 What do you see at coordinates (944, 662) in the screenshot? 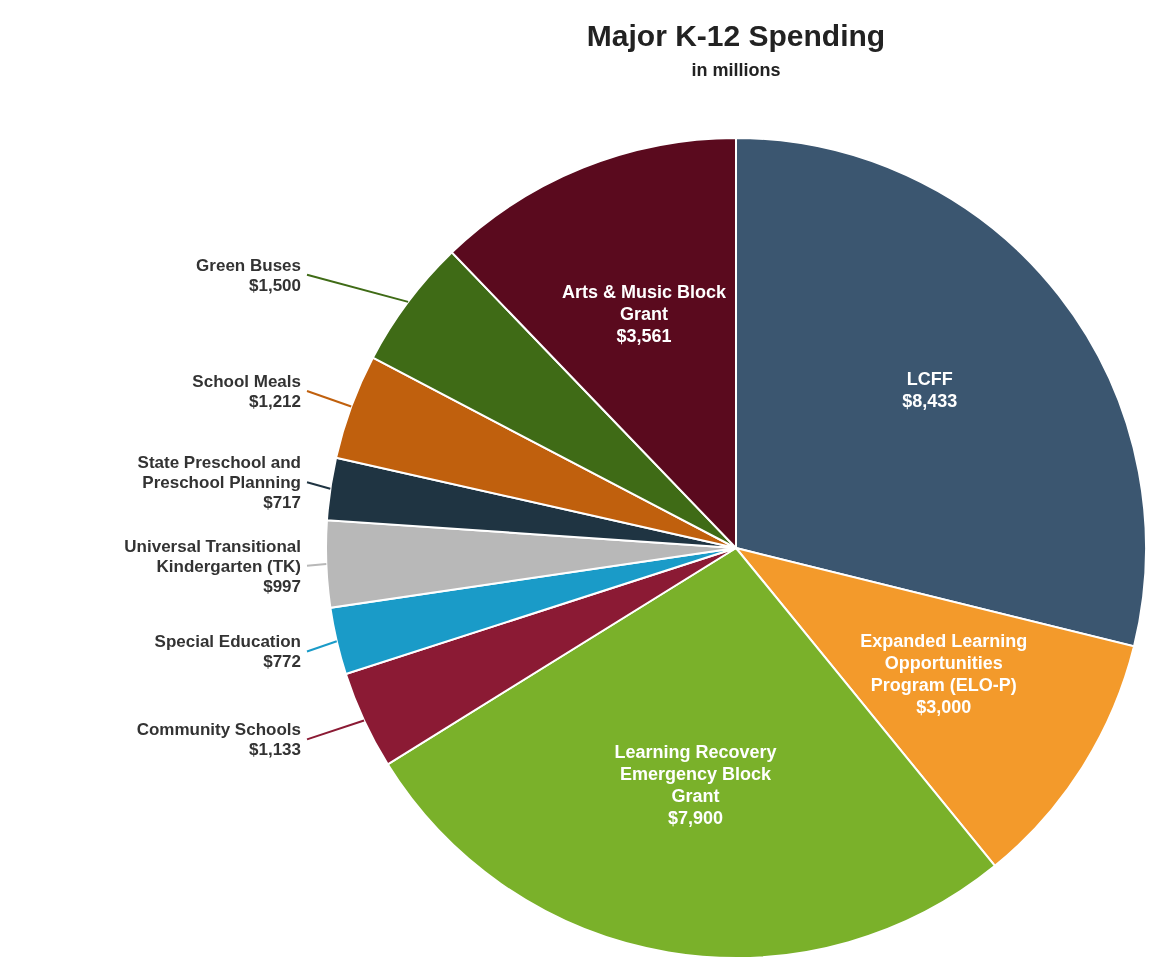
I see `slice-label: Expanded Learning Opportunities Program (ELO-P)` at bounding box center [944, 662].